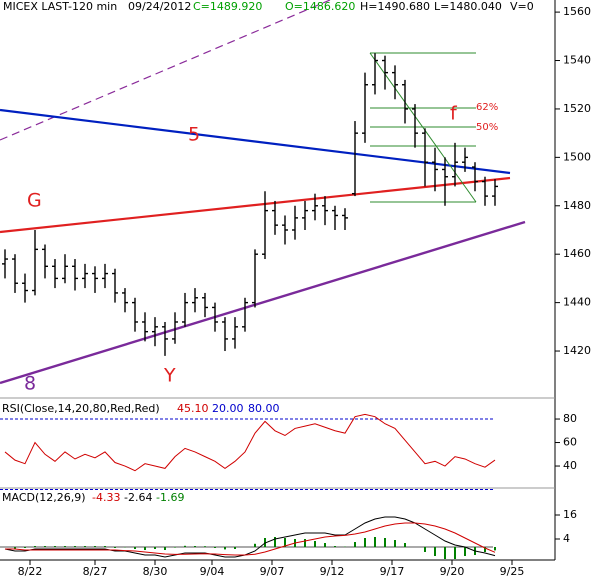 The height and width of the screenshot is (580, 604). Describe the element at coordinates (159, 6) in the screenshot. I see `header-date: 09/24/2012` at that location.